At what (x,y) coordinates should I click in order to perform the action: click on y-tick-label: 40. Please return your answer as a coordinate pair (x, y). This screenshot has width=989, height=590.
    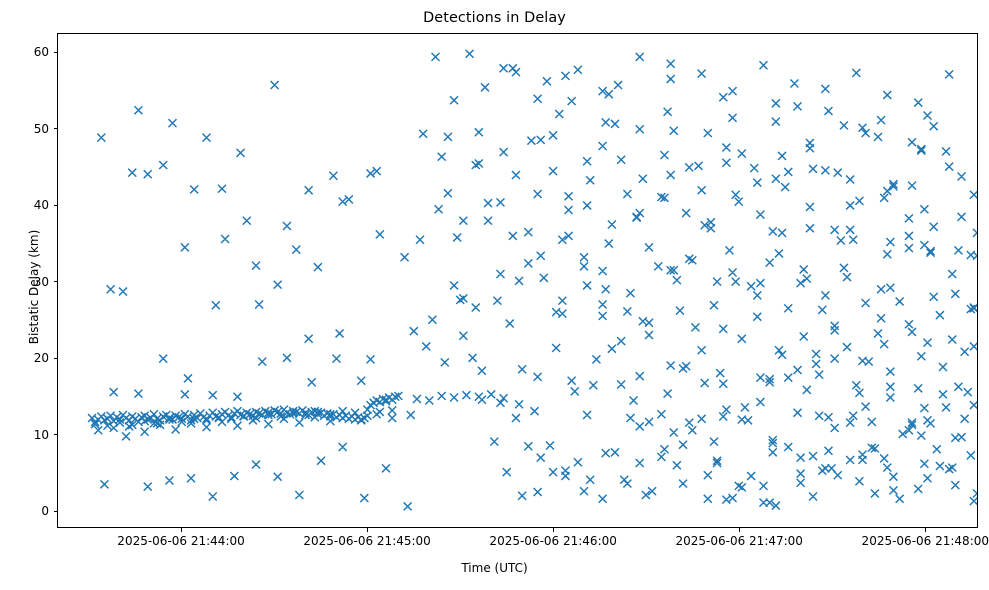
    Looking at the image, I should click on (41, 205).